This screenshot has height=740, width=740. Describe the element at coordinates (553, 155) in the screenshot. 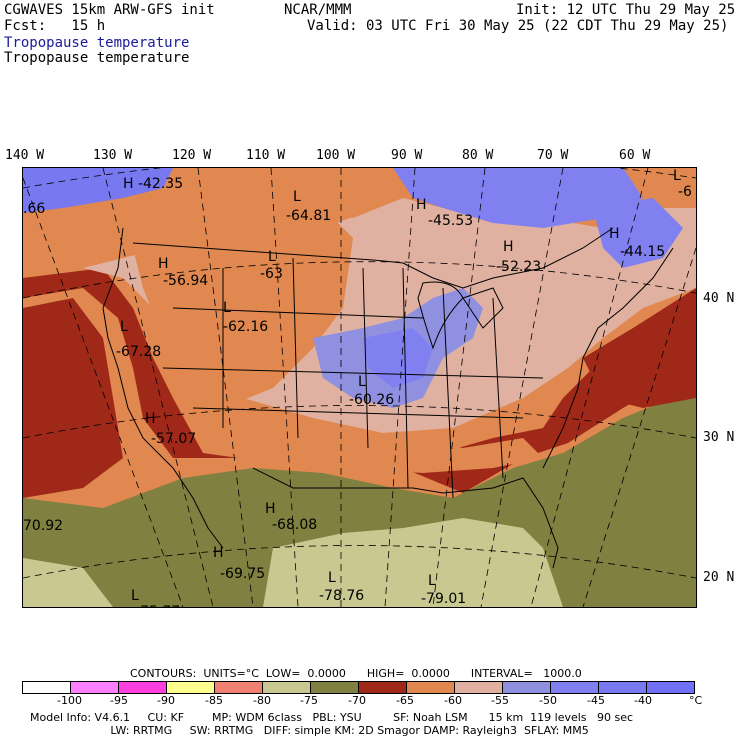

I see `lon-label: 70 W` at that location.